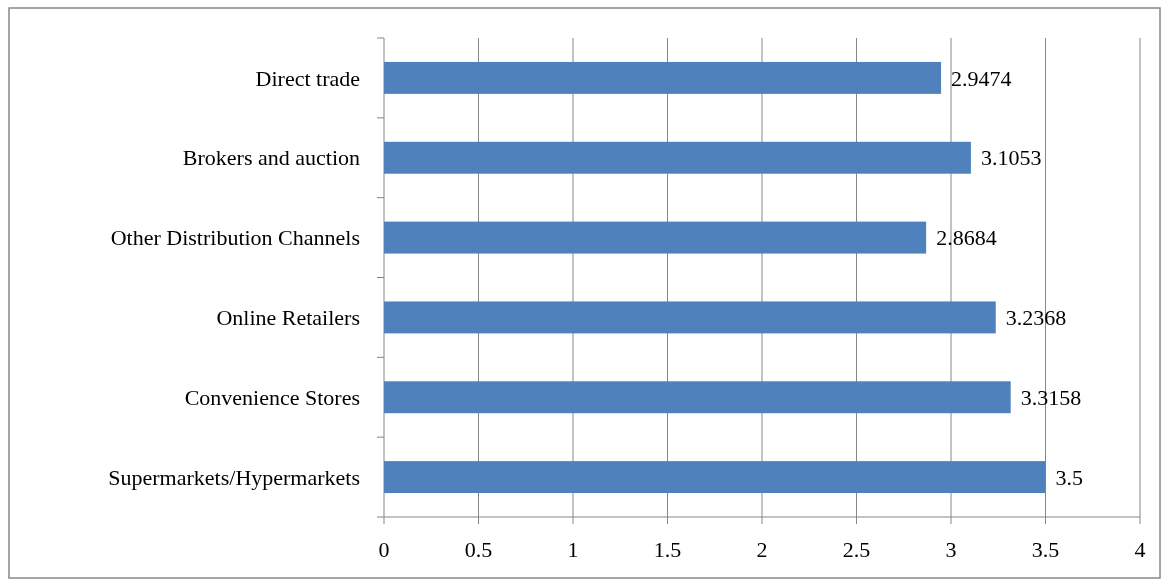 The image size is (1169, 580). Describe the element at coordinates (272, 397) in the screenshot. I see `y-tick-label: Convenience Stores` at that location.